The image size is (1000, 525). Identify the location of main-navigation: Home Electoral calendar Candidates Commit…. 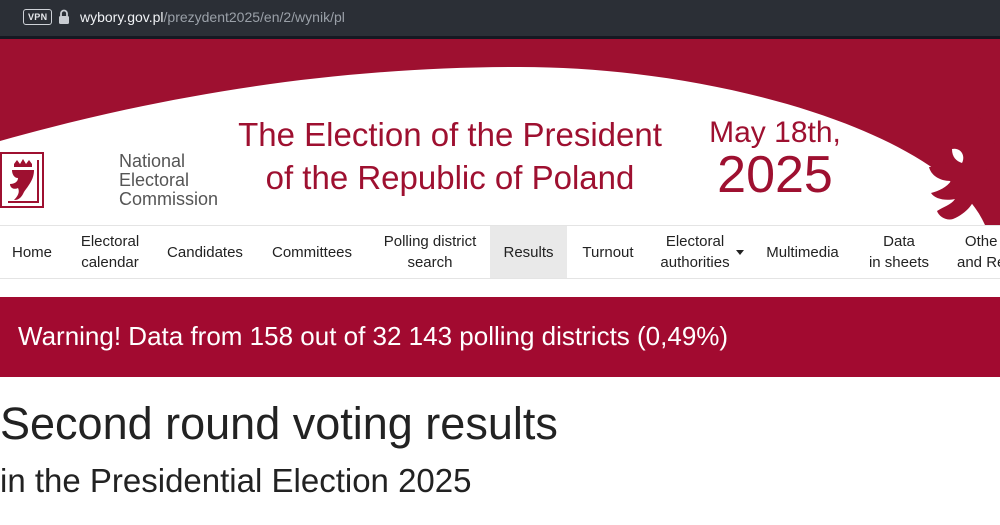
(500, 252).